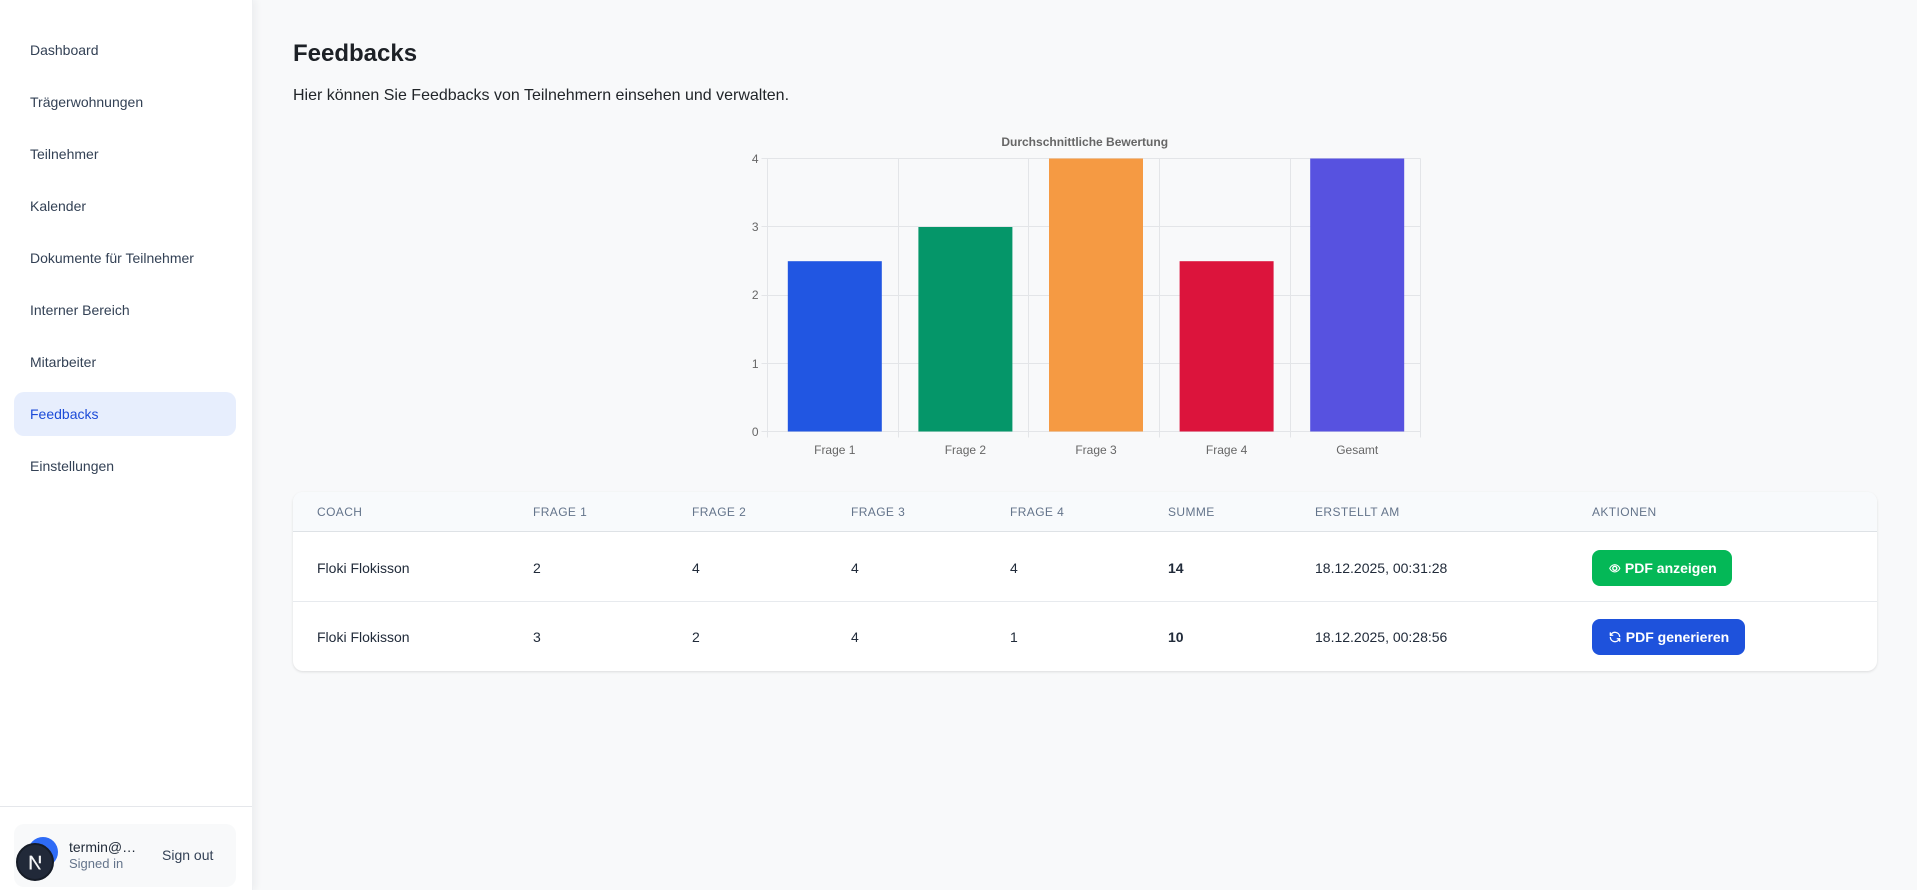  What do you see at coordinates (755, 227) in the screenshot?
I see `svg-text: 3` at bounding box center [755, 227].